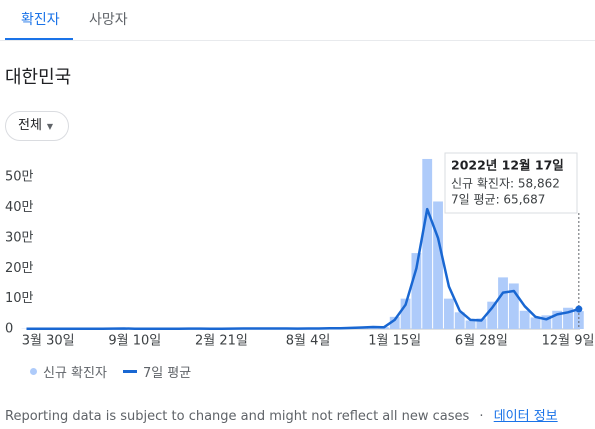  Describe the element at coordinates (481, 341) in the screenshot. I see `x-tick-label: 6월 28일` at that location.